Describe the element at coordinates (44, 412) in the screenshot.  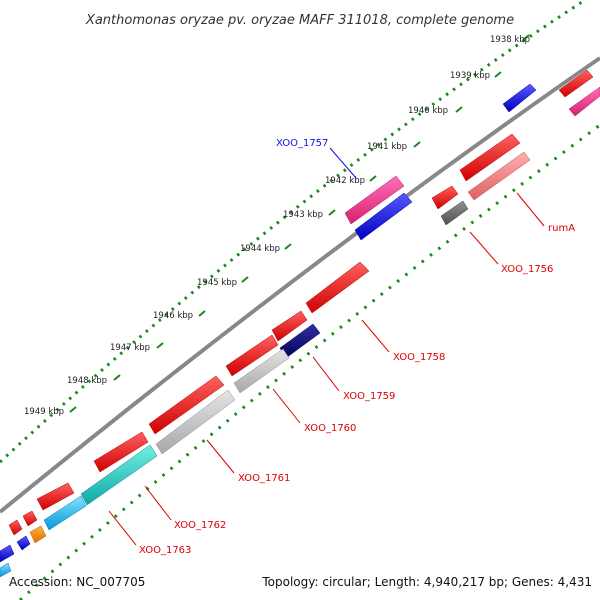
I see `scale-label: 1949 kbp` at that location.